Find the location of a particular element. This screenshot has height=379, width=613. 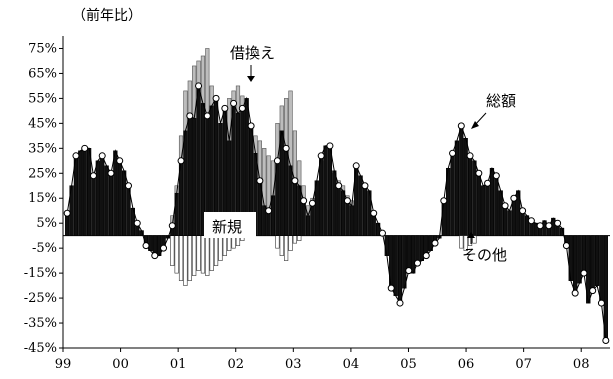

y-tick-label: 55% is located at coordinates (42, 98).